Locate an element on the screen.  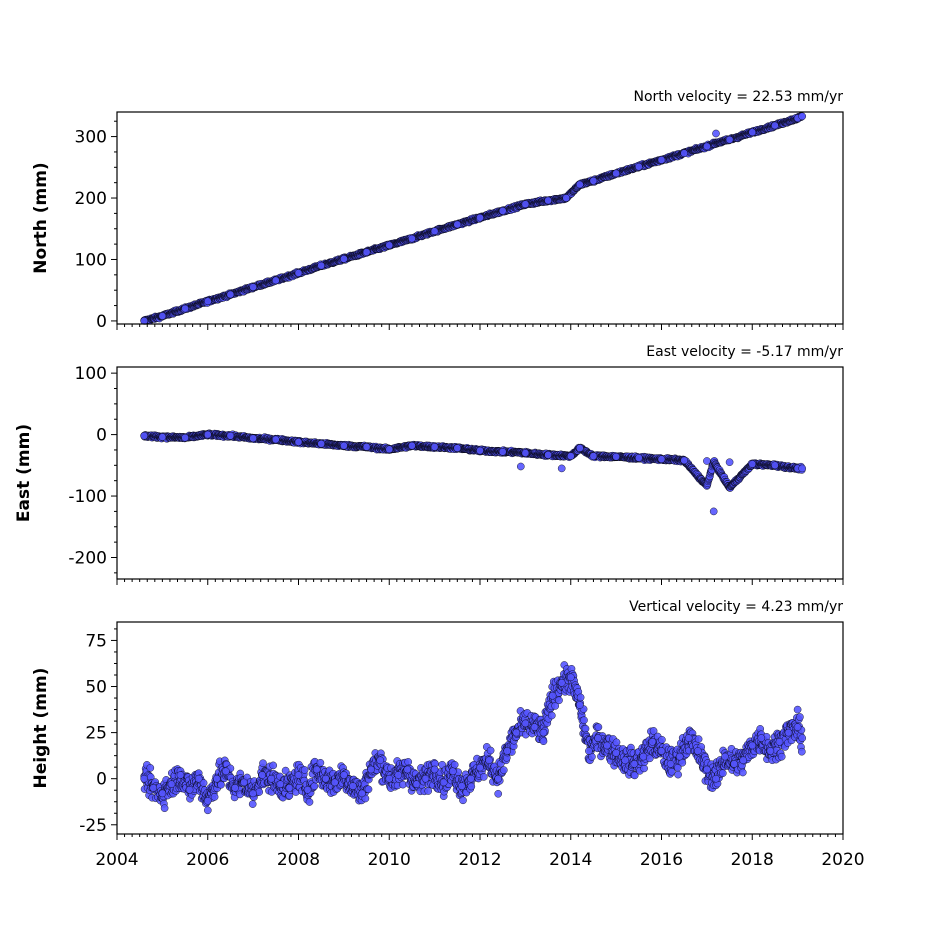
y-axis-label-east: East (mm) is located at coordinates (24, 473).